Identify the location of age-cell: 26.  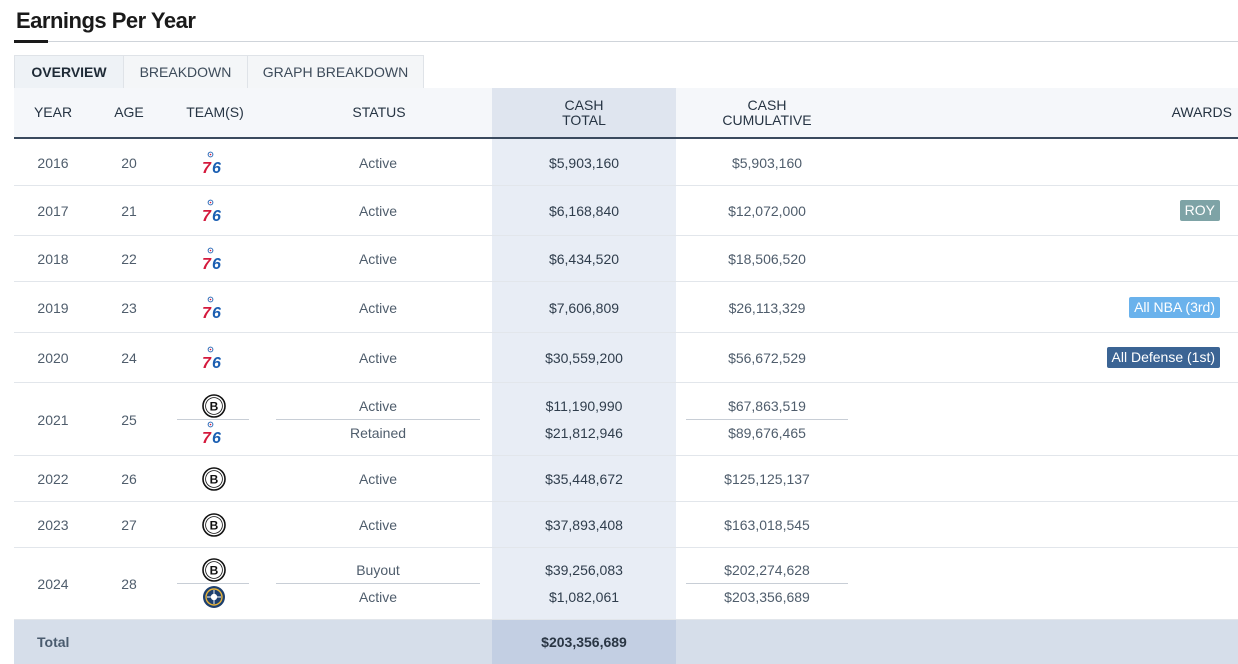
(129, 479).